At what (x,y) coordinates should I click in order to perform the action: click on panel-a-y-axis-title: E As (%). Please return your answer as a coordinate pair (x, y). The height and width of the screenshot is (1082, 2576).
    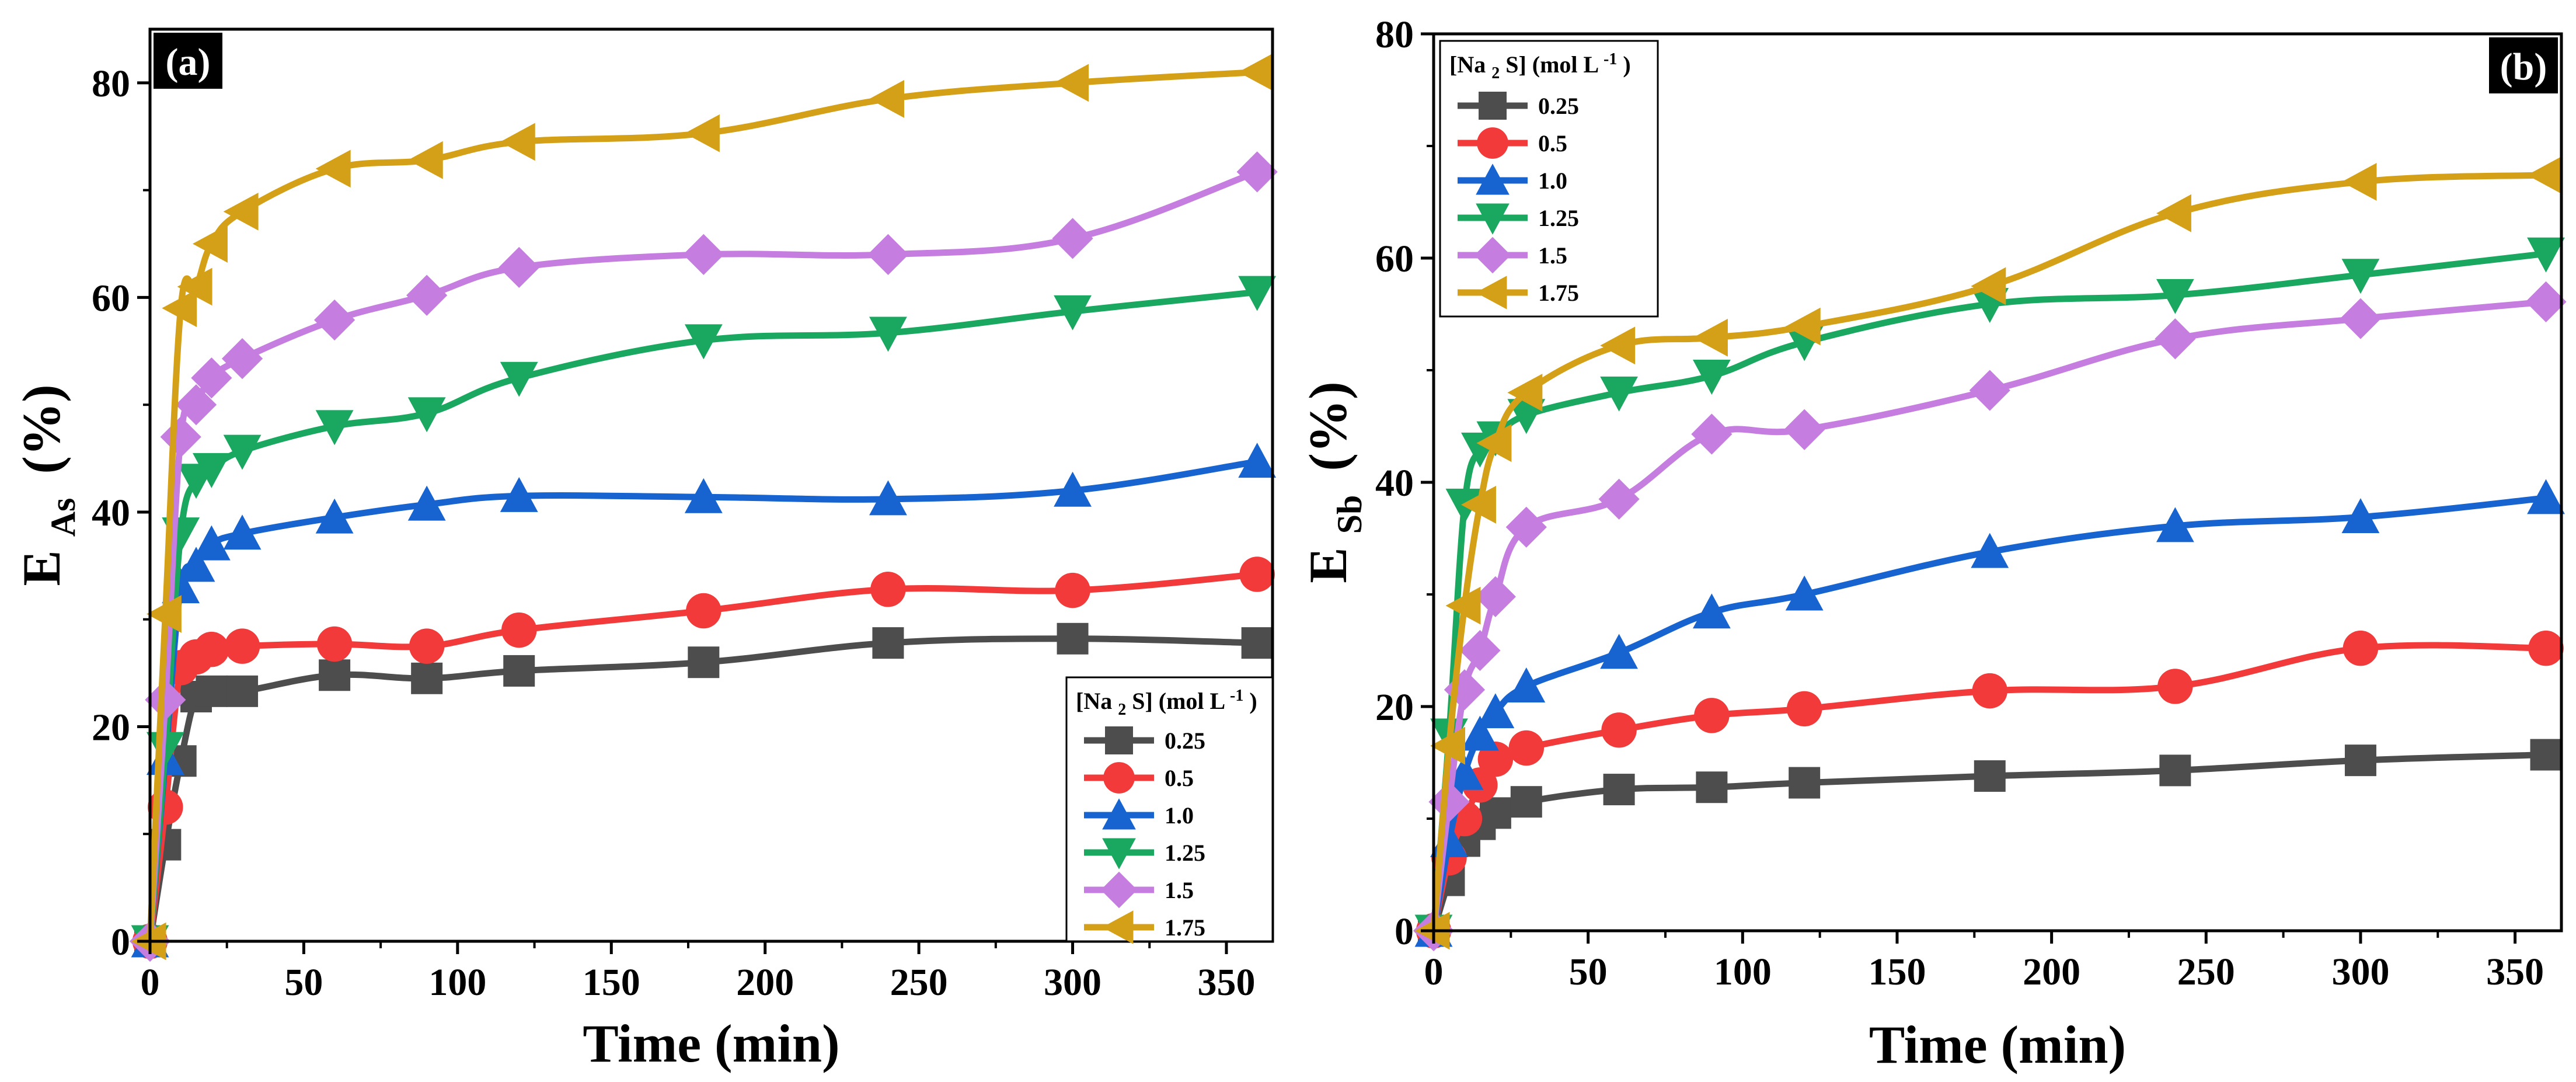
    Looking at the image, I should click on (49, 485).